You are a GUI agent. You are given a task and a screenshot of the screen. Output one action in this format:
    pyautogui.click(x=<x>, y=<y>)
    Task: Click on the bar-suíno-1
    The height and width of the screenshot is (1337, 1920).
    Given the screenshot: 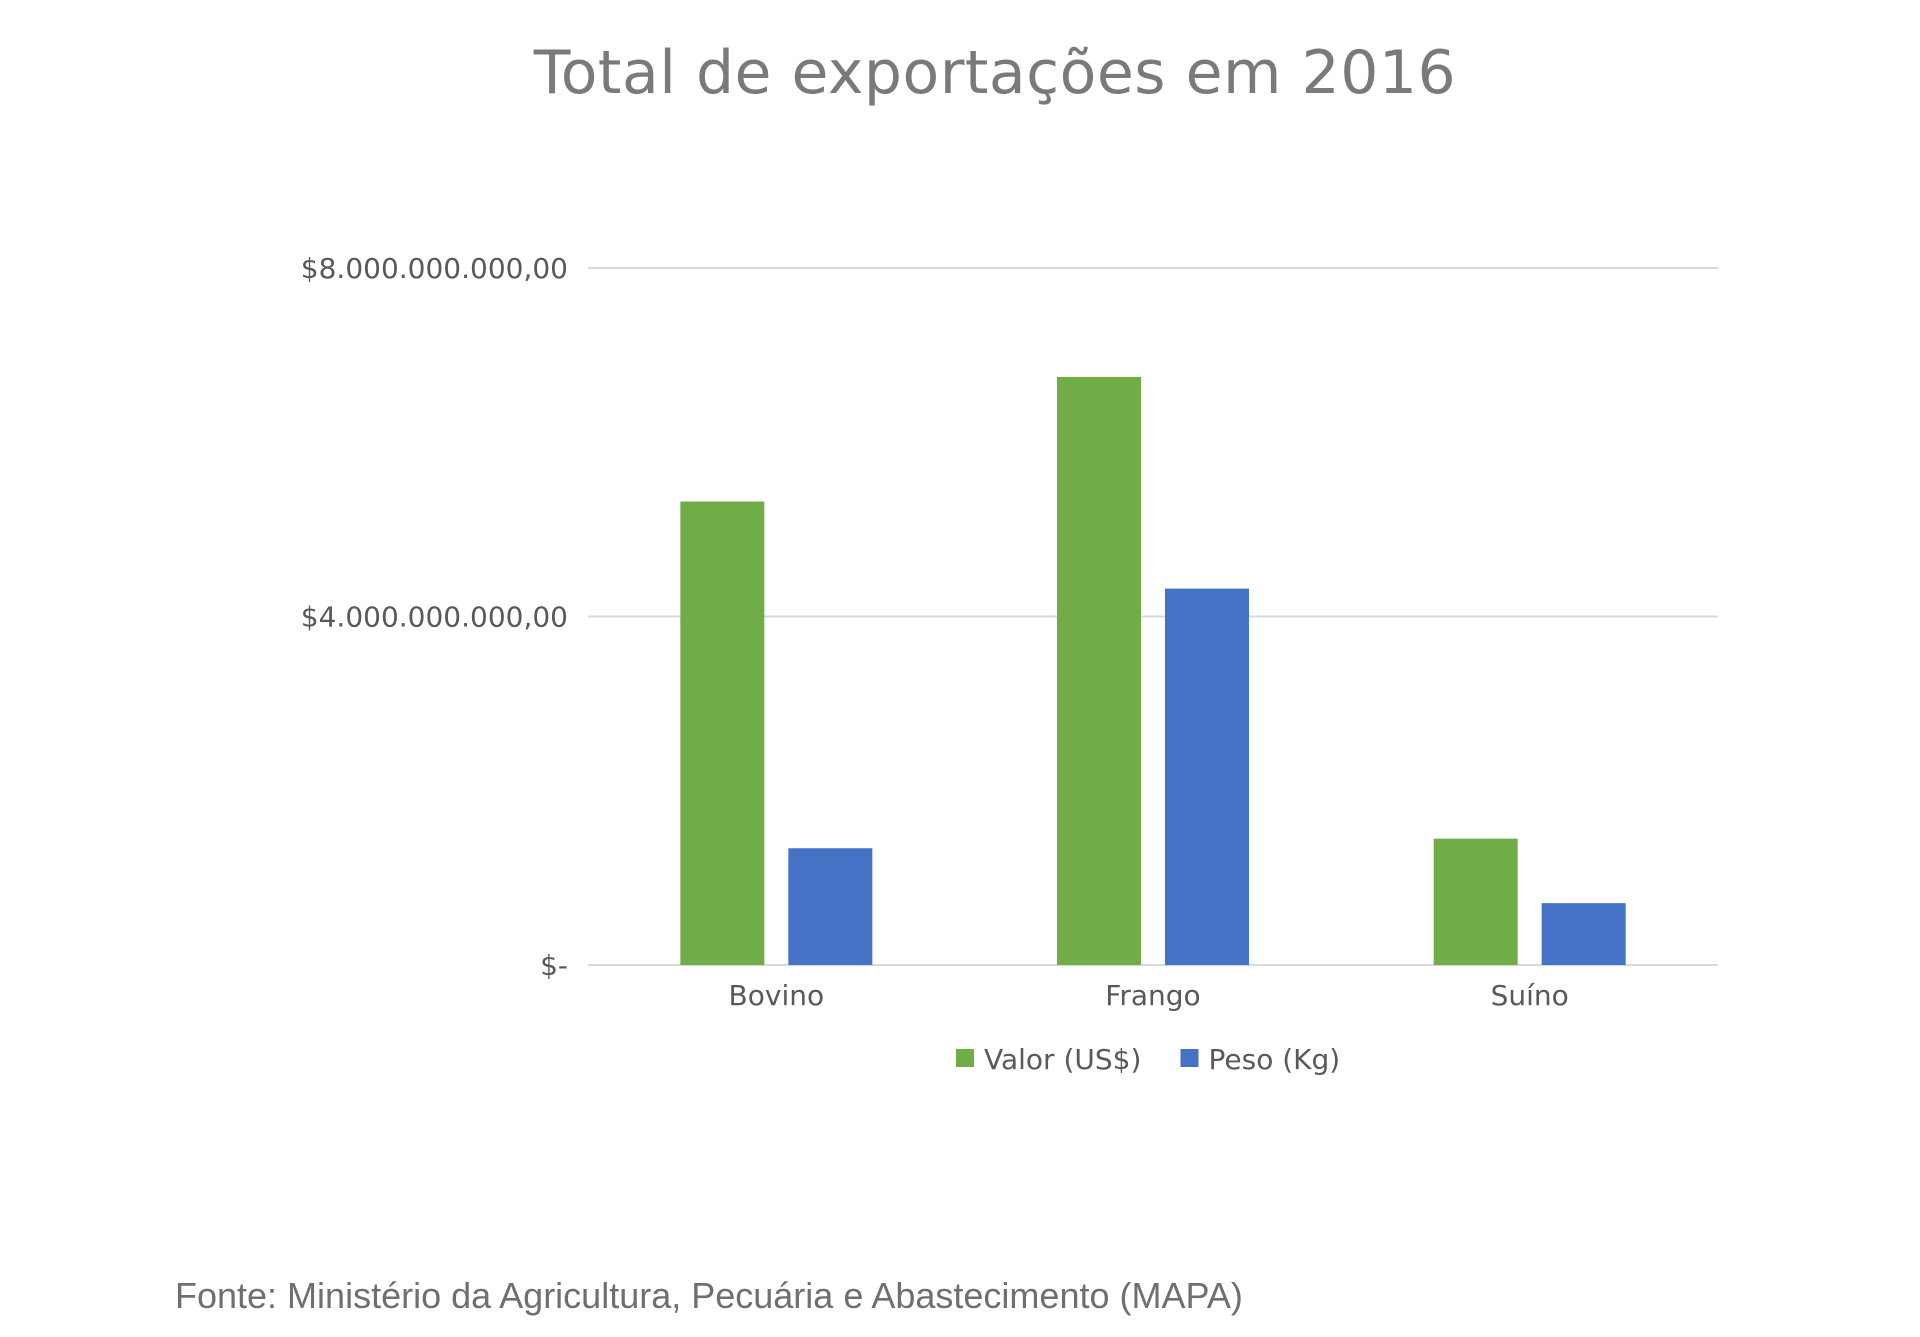 What is the action you would take?
    pyautogui.click(x=1583, y=934)
    